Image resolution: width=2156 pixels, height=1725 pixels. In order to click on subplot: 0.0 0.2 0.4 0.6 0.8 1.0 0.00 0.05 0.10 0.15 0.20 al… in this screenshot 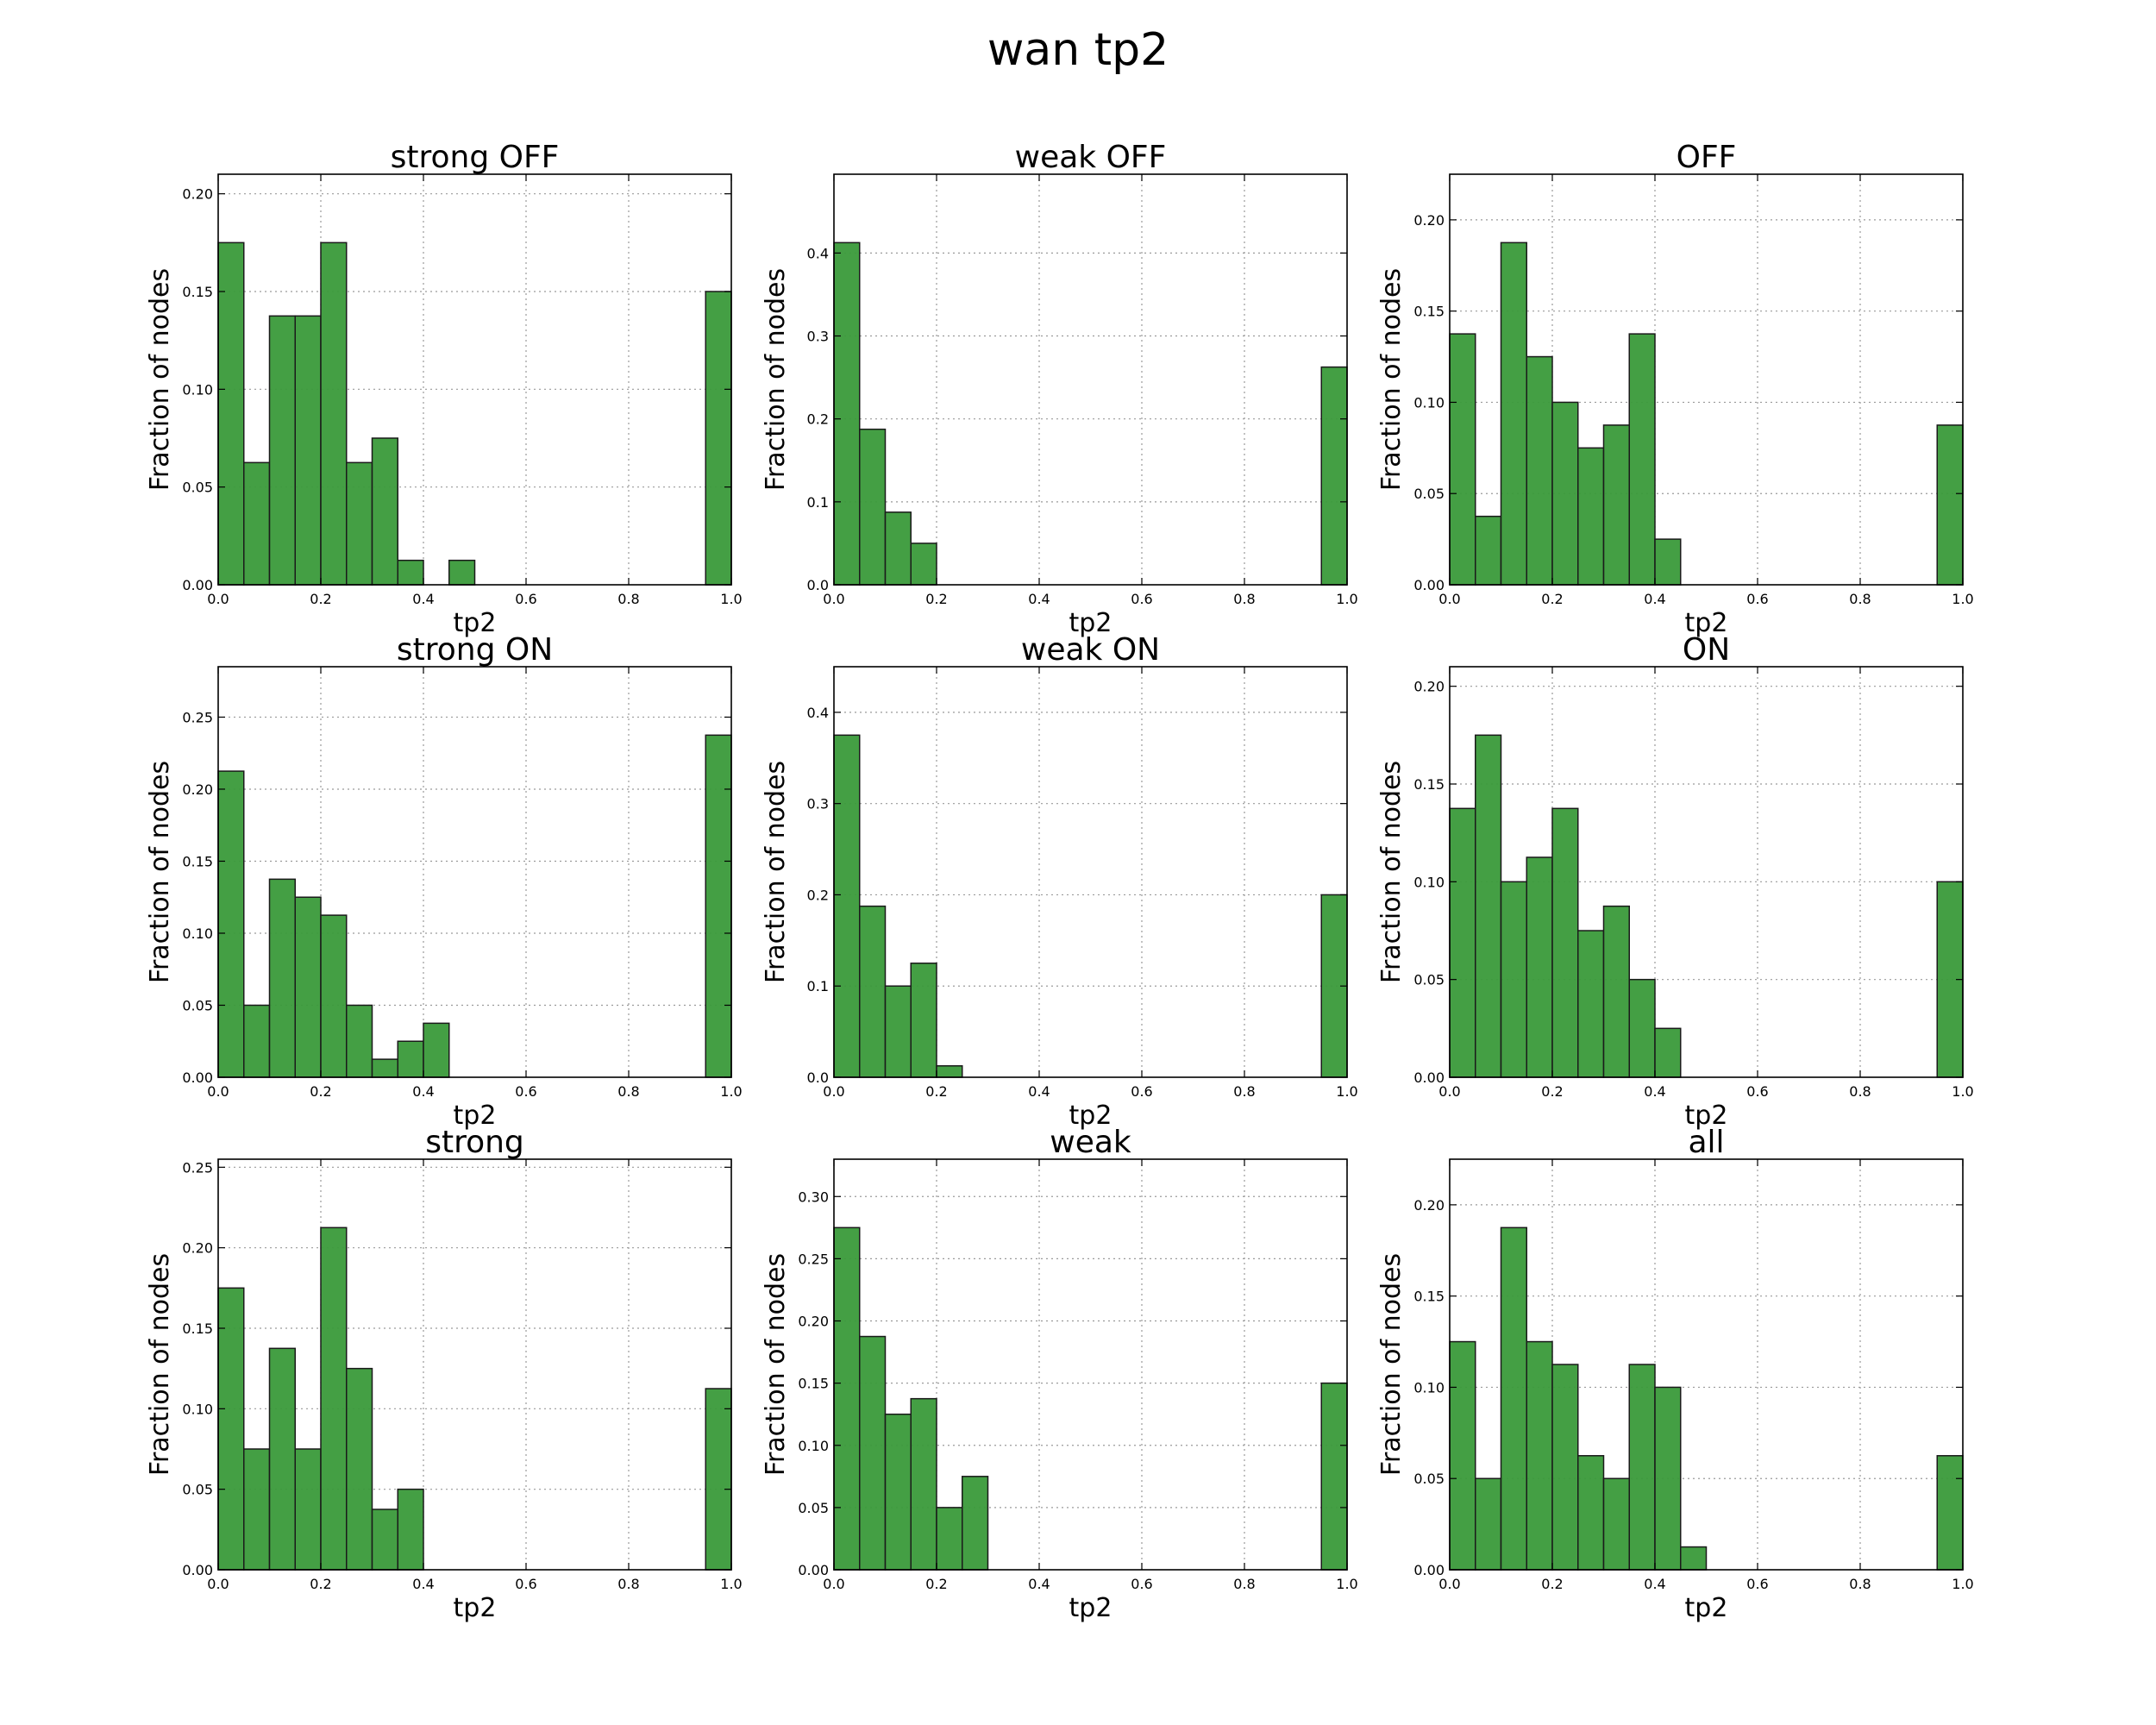, I will do `click(1675, 1374)`.